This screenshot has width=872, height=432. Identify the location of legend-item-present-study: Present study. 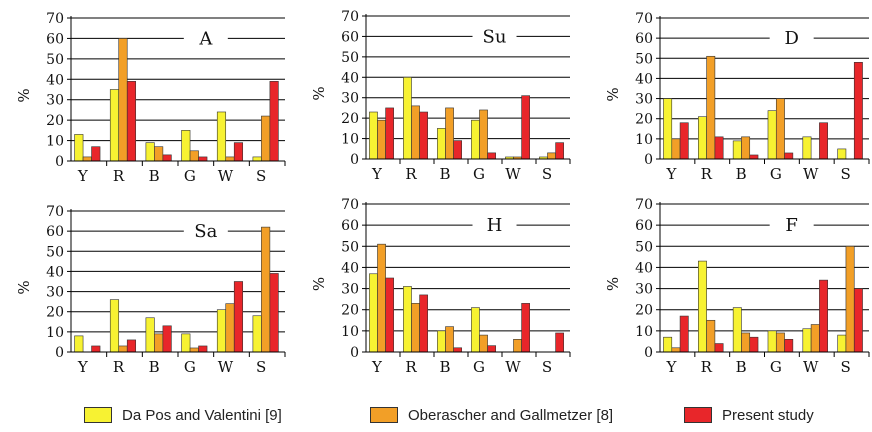
(749, 415).